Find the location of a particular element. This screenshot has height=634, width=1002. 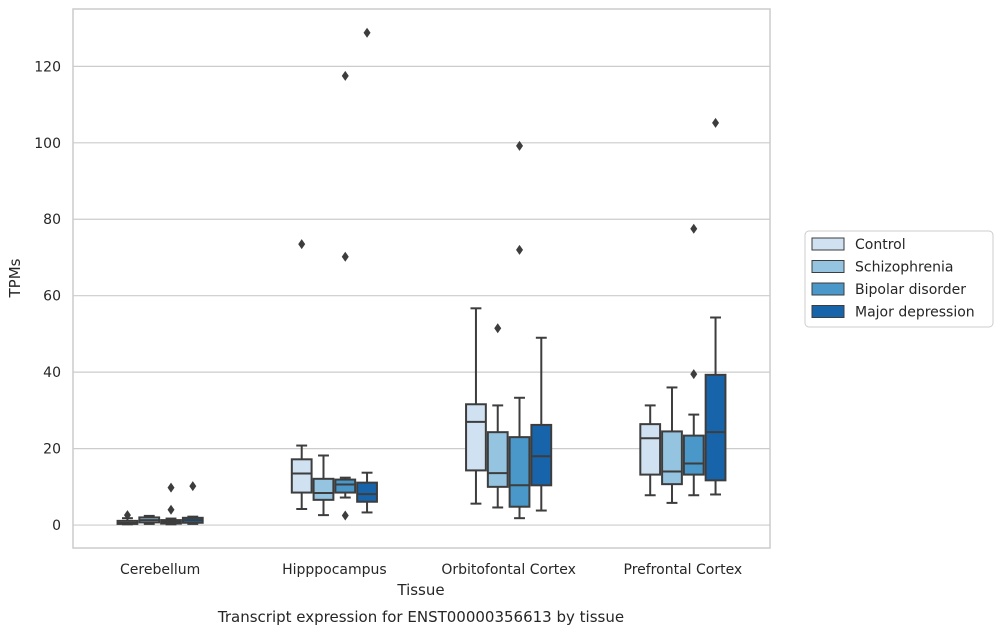

legend-label: Schizophrenia is located at coordinates (904, 268).